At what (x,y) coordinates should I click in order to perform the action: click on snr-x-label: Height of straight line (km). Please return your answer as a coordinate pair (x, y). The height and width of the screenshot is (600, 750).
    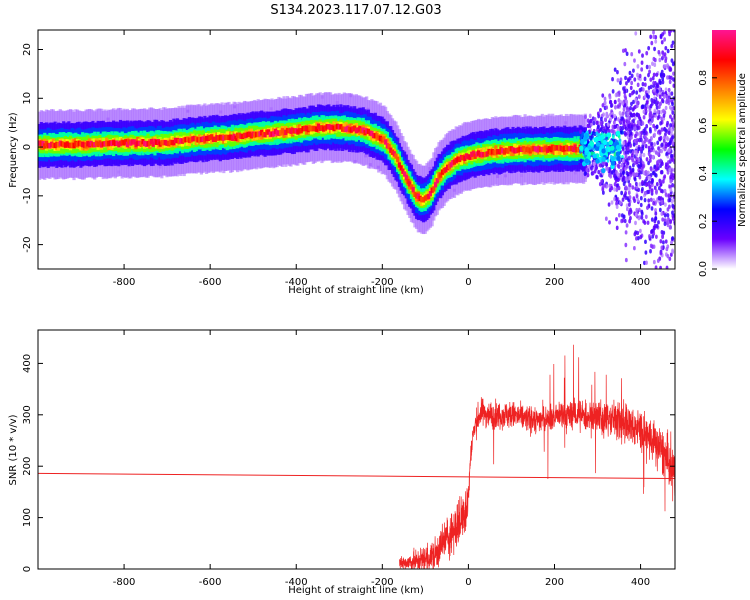
    Looking at the image, I should click on (356, 590).